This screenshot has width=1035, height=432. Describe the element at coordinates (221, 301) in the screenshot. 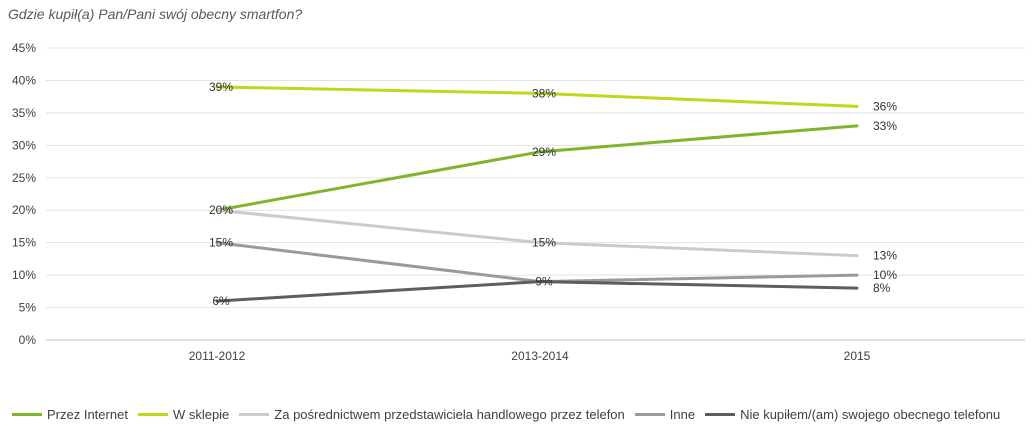

I see `data-label: 6%` at that location.